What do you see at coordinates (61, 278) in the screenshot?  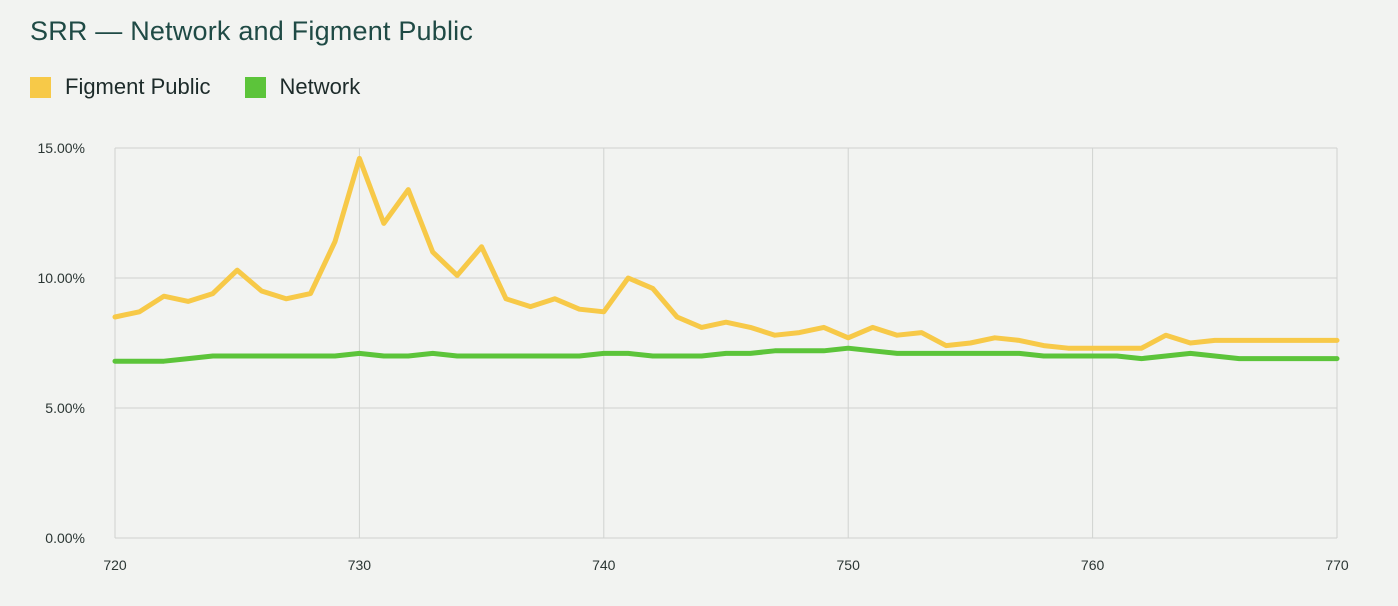 I see `y-tick-label: 10.00%` at bounding box center [61, 278].